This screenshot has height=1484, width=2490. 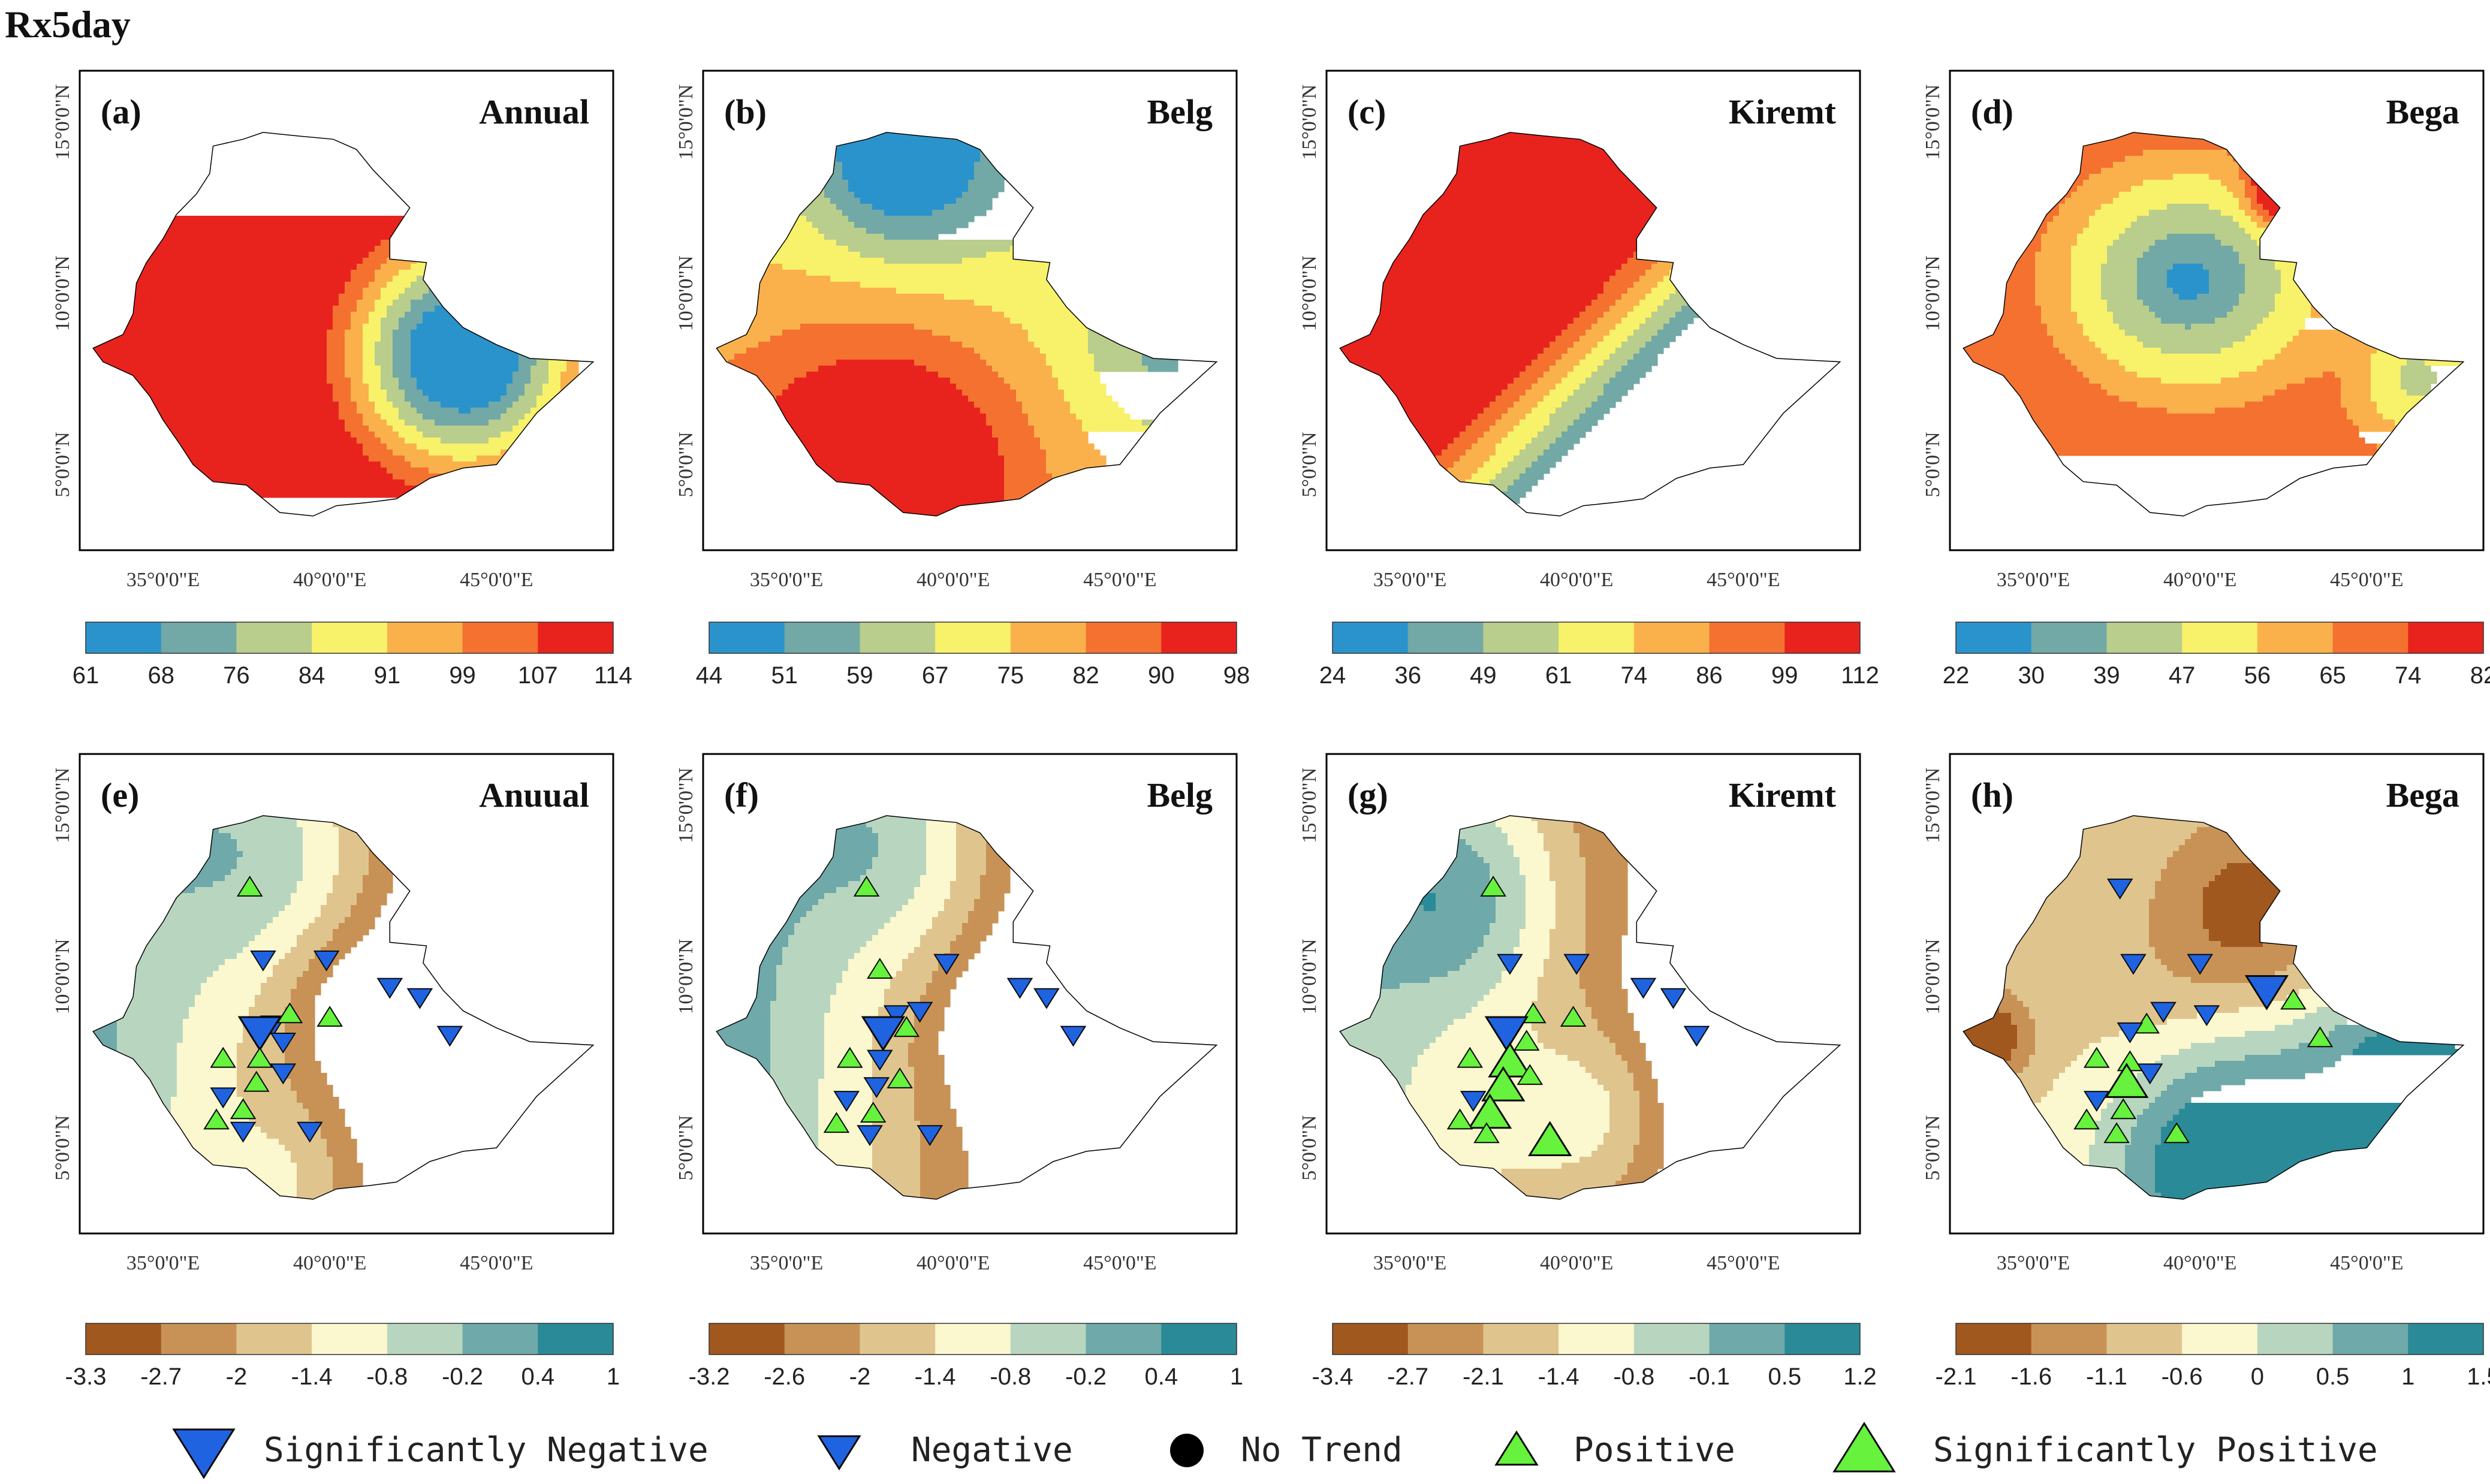 What do you see at coordinates (1558, 1377) in the screenshot?
I see `colorbar-tick-label: -1.4` at bounding box center [1558, 1377].